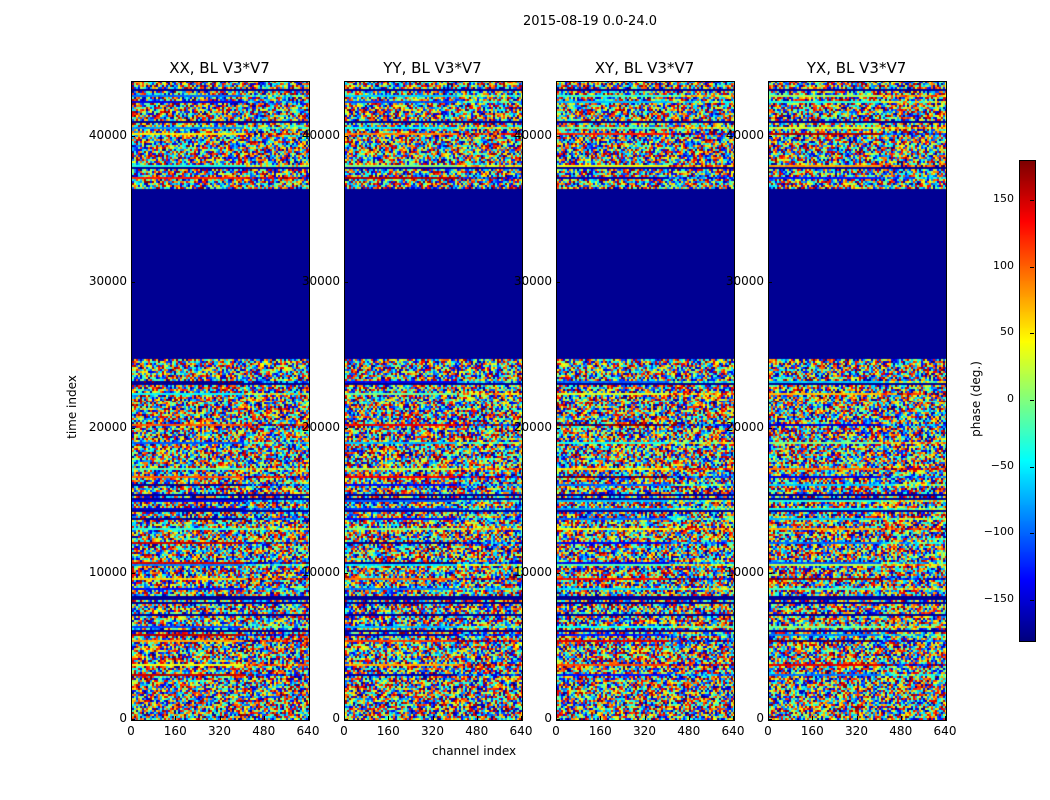  Describe the element at coordinates (998, 532) in the screenshot. I see `colorbar-tick-label: −100` at that location.